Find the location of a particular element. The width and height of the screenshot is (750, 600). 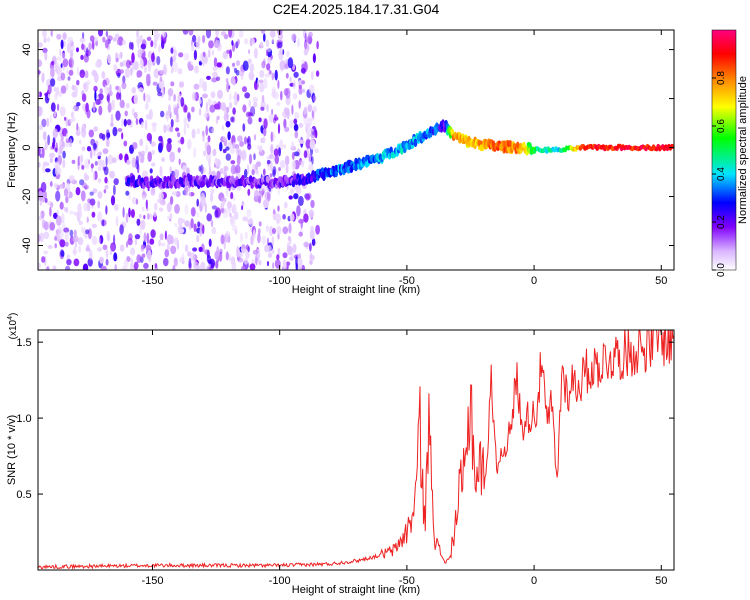

x-tick-label: -50 is located at coordinates (407, 581).